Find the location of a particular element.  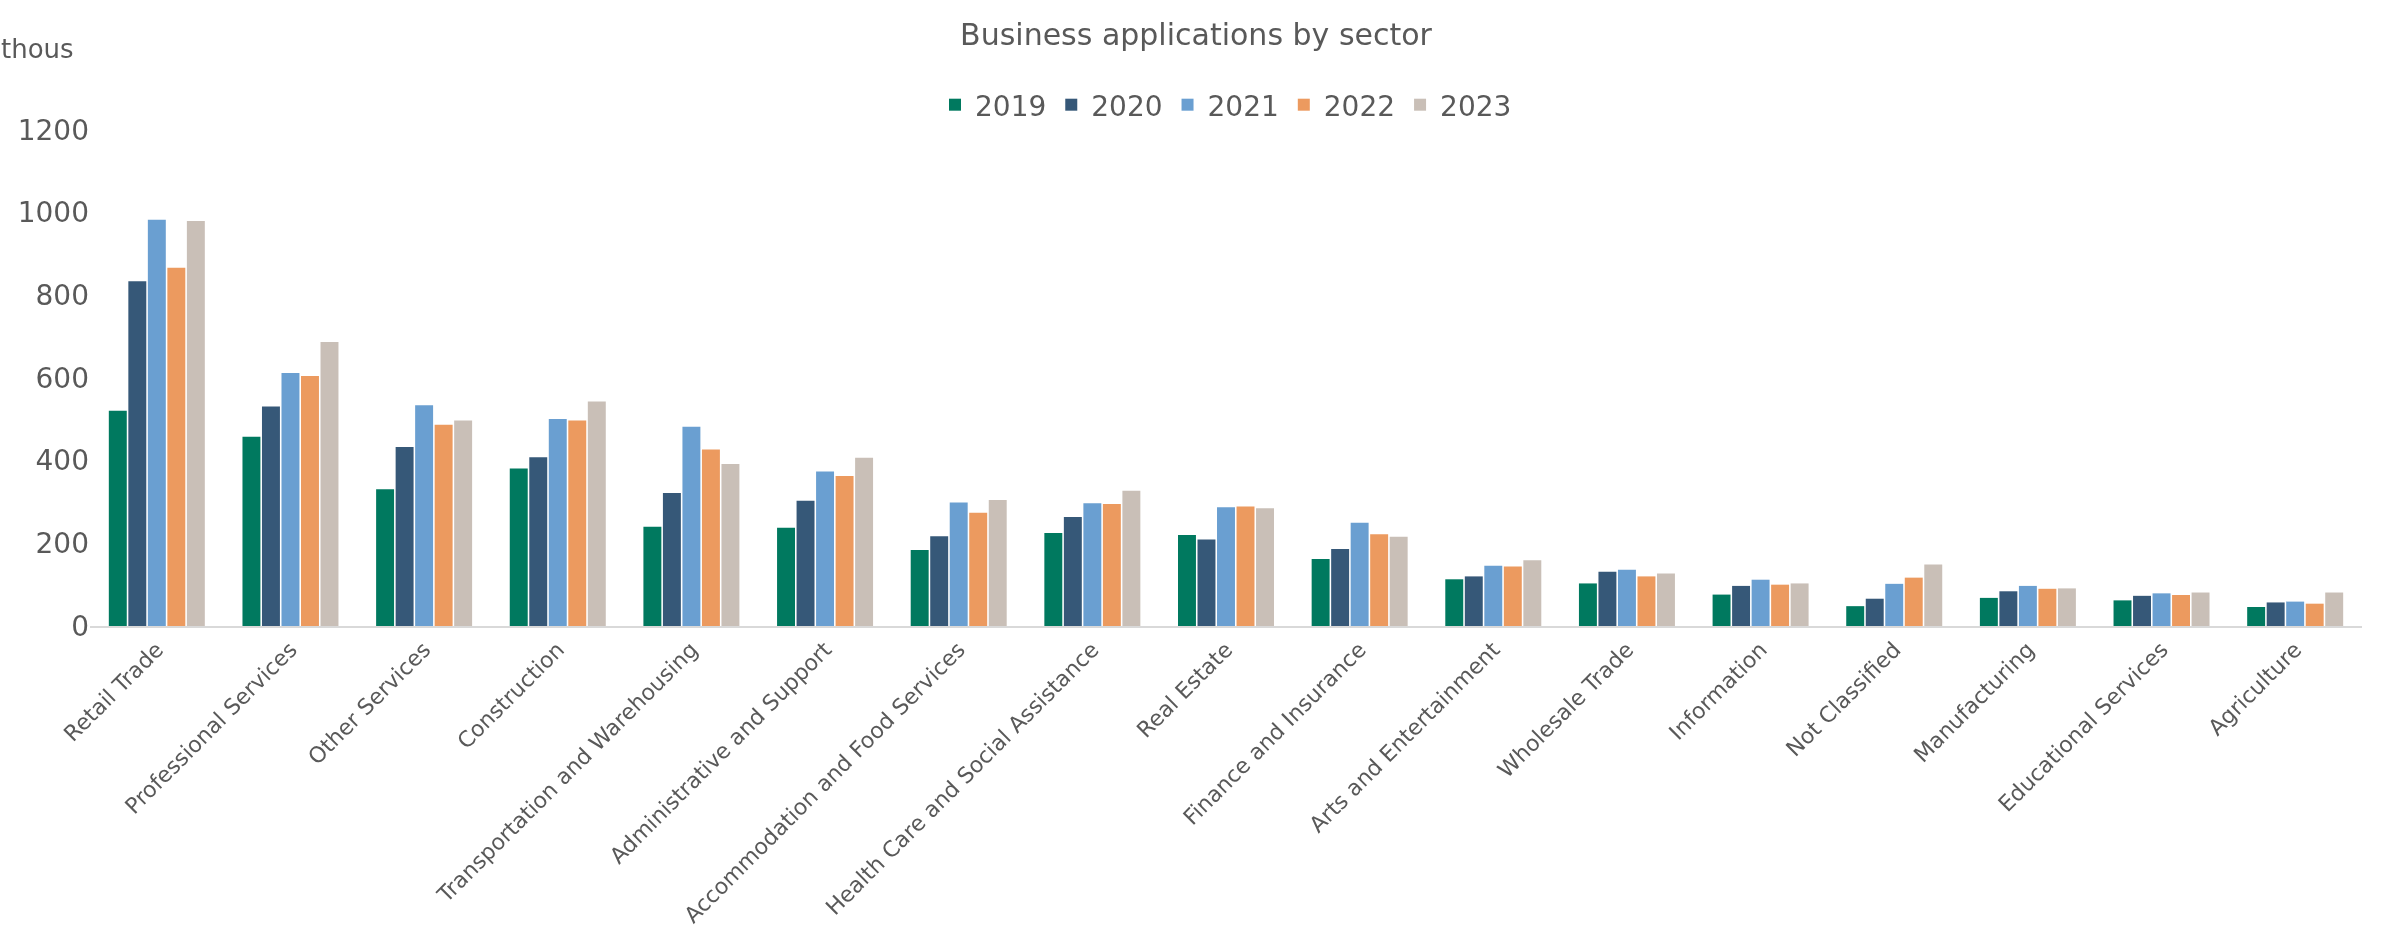

y-tick-label: 0 is located at coordinates (80, 626).